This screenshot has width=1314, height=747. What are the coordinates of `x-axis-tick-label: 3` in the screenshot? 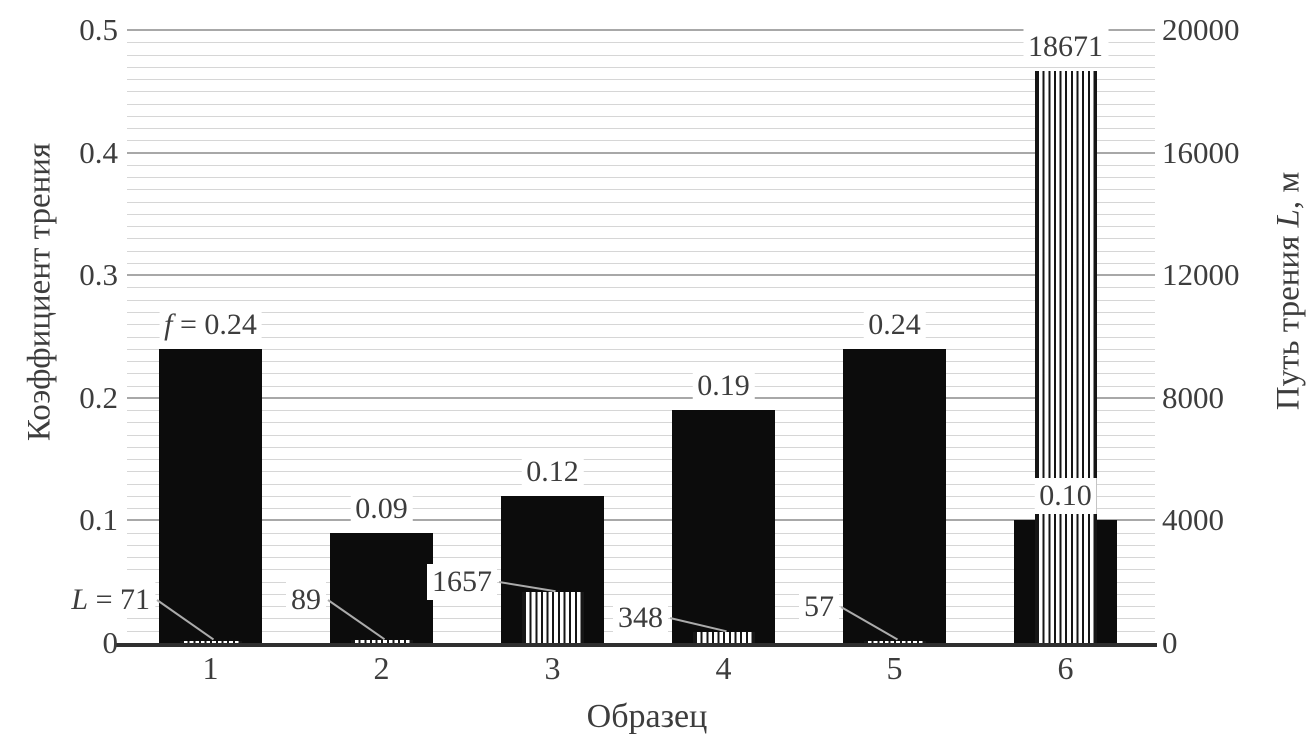 It's located at (552, 668).